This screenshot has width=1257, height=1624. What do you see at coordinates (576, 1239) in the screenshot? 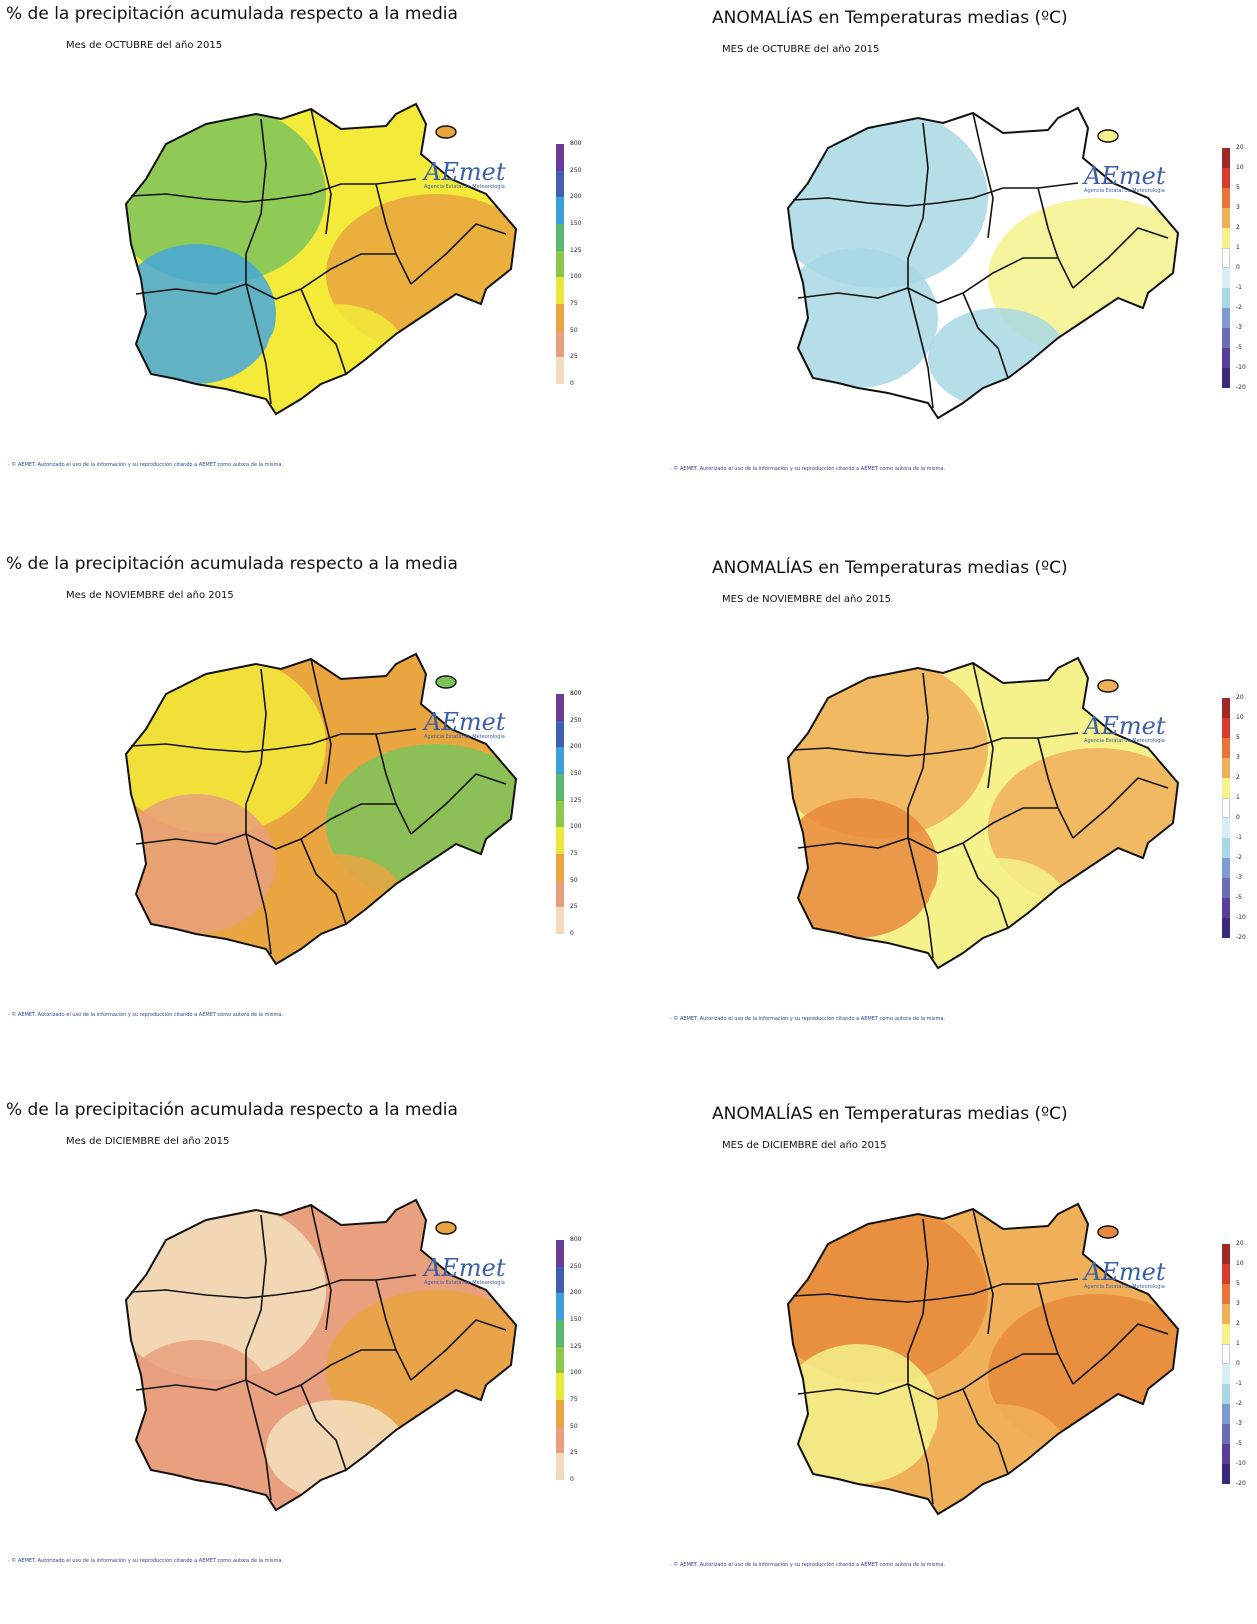
I see `legend-label: 800` at bounding box center [576, 1239].